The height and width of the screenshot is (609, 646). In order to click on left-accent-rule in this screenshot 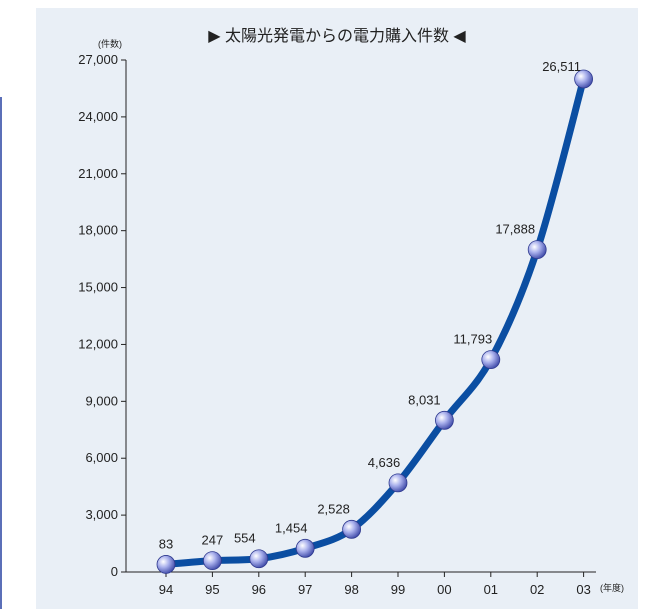, I will do `click(1, 353)`.